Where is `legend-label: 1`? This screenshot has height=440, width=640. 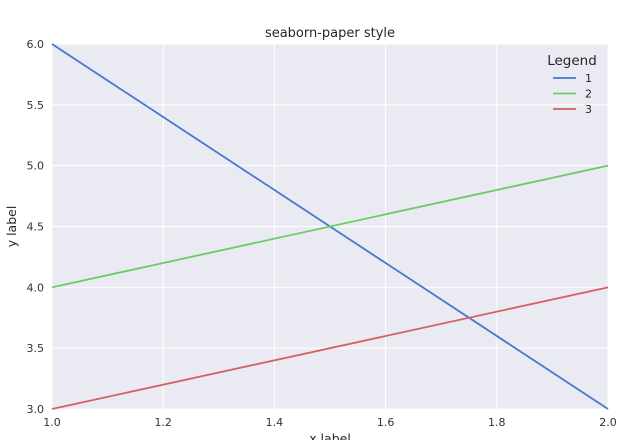 legend-label: 1 is located at coordinates (588, 78).